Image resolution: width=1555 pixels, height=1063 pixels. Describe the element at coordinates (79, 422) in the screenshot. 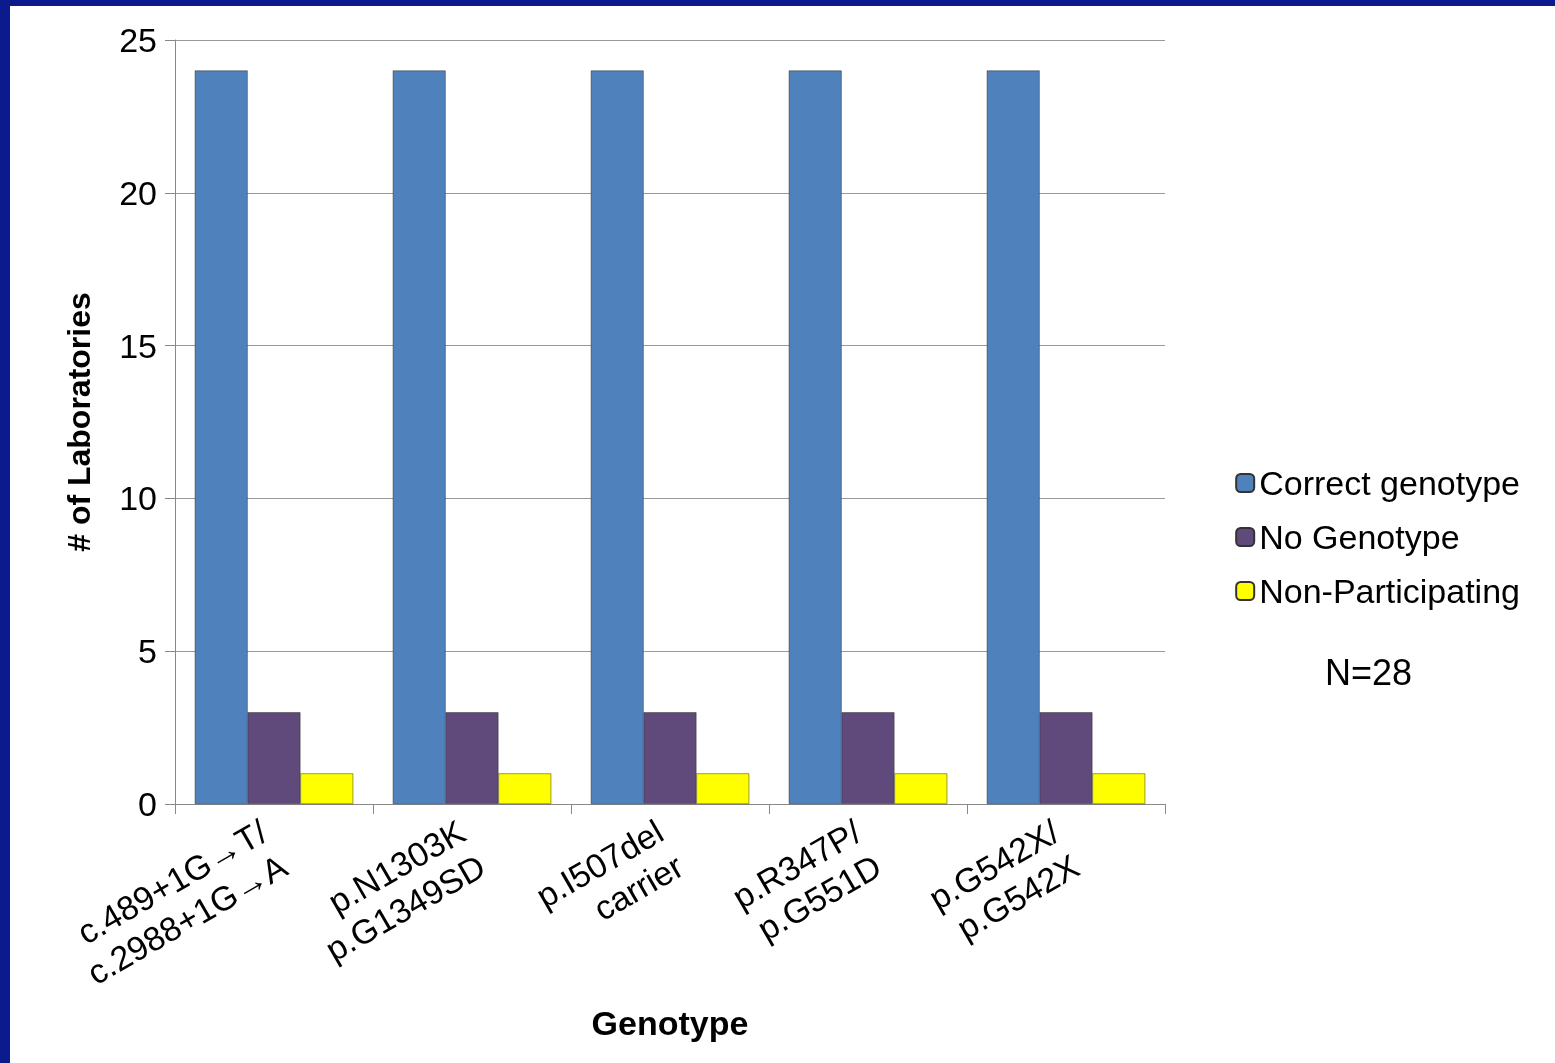

I see `y-axis-title: # of Laboratories` at that location.